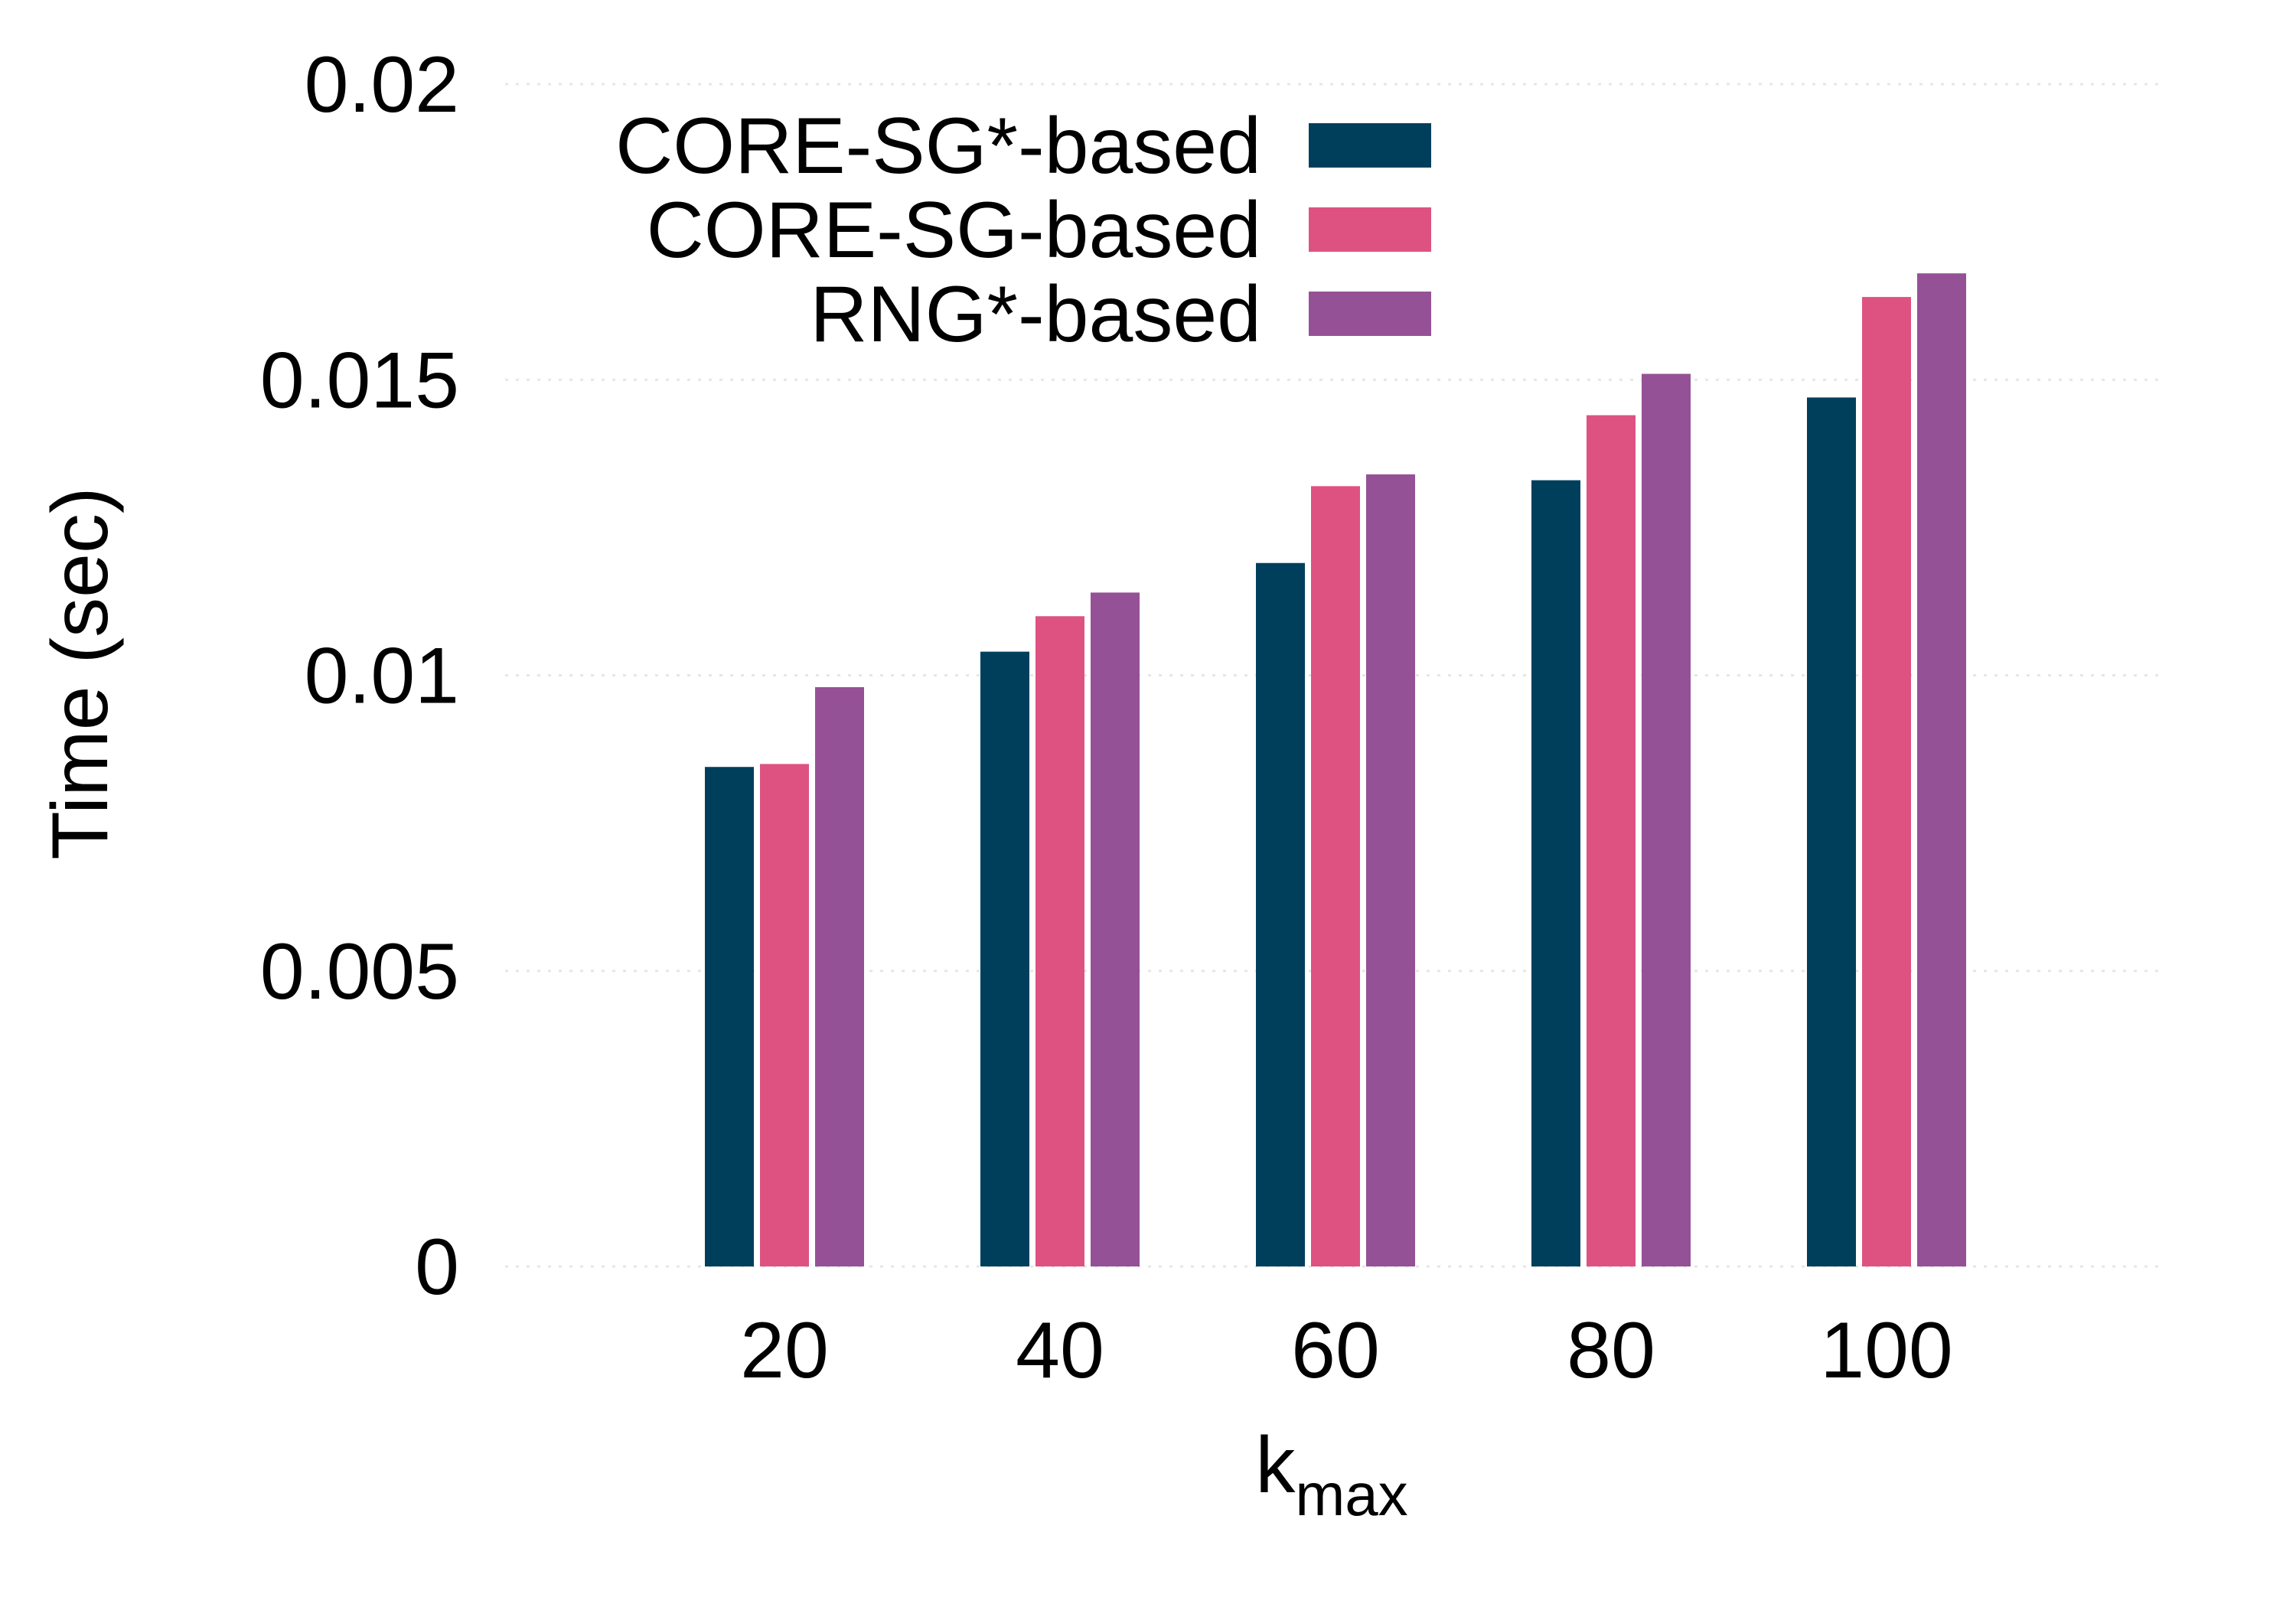 This screenshot has width=2296, height=1607. What do you see at coordinates (382, 676) in the screenshot?
I see `y-tick-label: 0.01` at bounding box center [382, 676].